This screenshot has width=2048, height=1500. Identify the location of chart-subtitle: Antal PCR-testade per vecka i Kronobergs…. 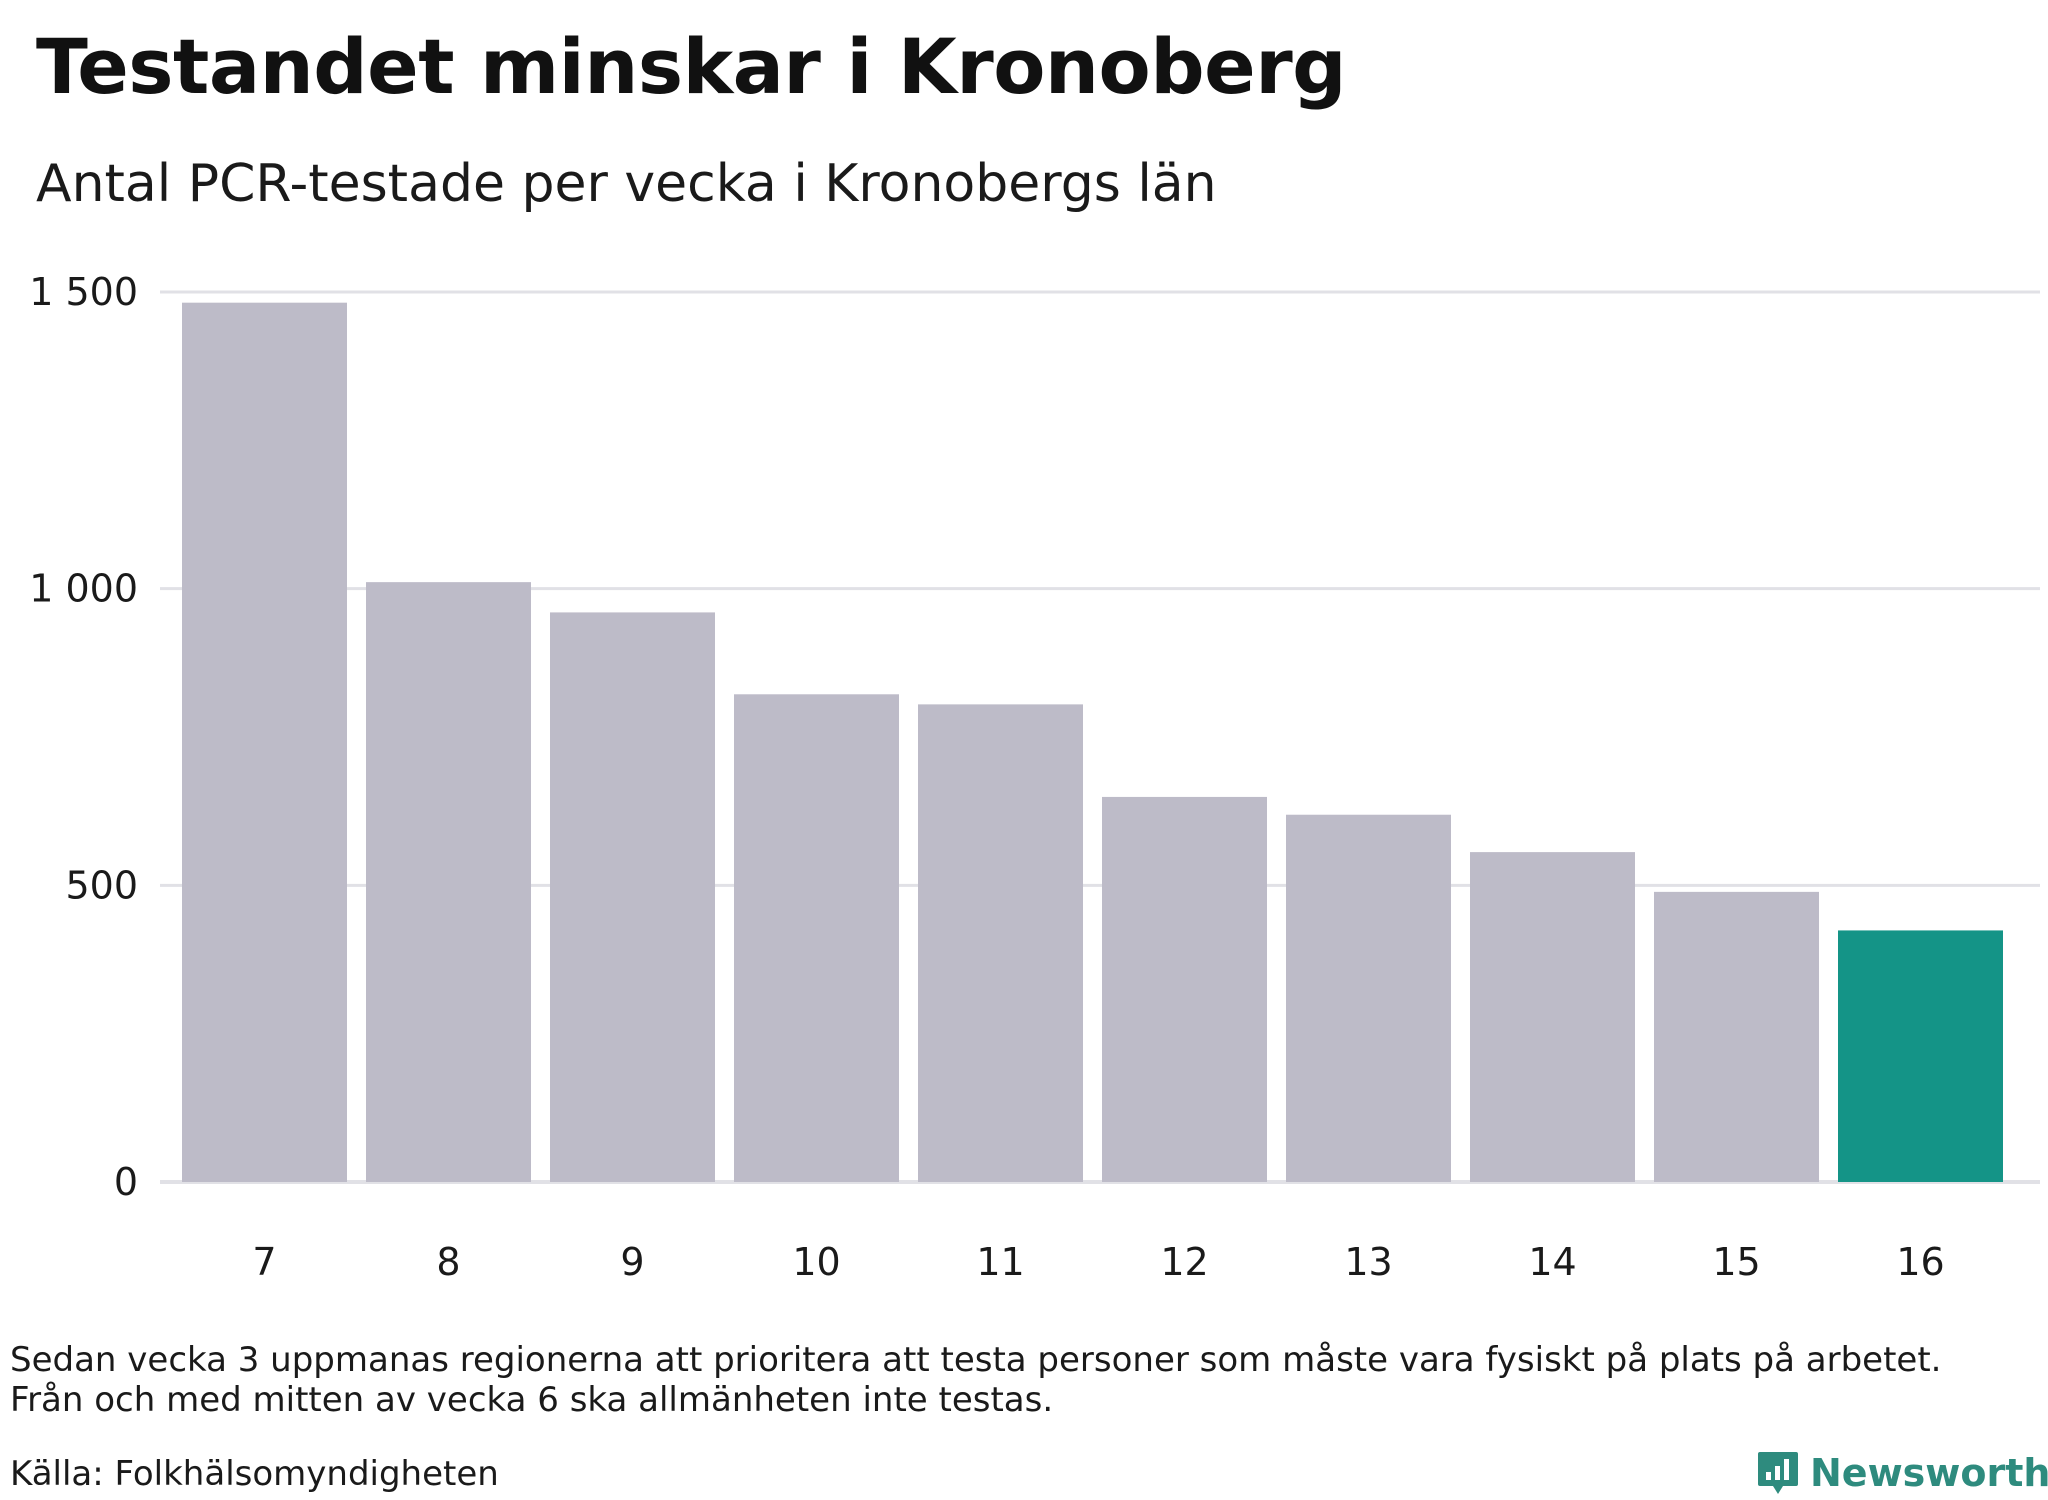
(626, 184).